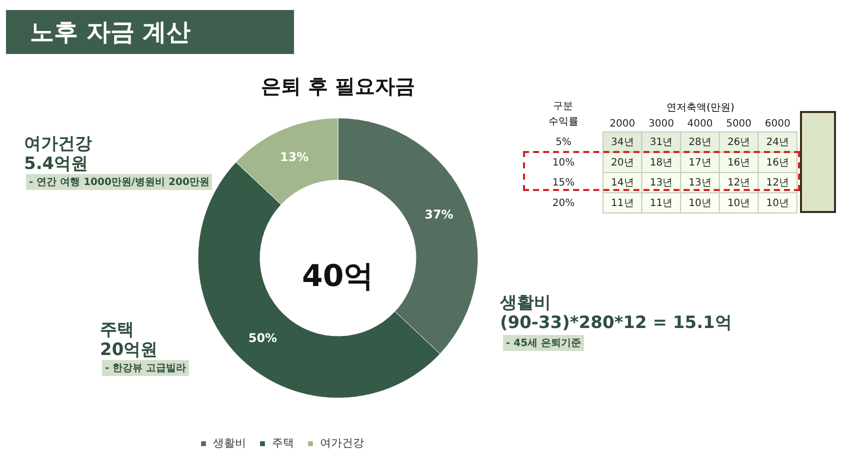 Image resolution: width=849 pixels, height=472 pixels. I want to click on data-label: 34년, so click(622, 142).